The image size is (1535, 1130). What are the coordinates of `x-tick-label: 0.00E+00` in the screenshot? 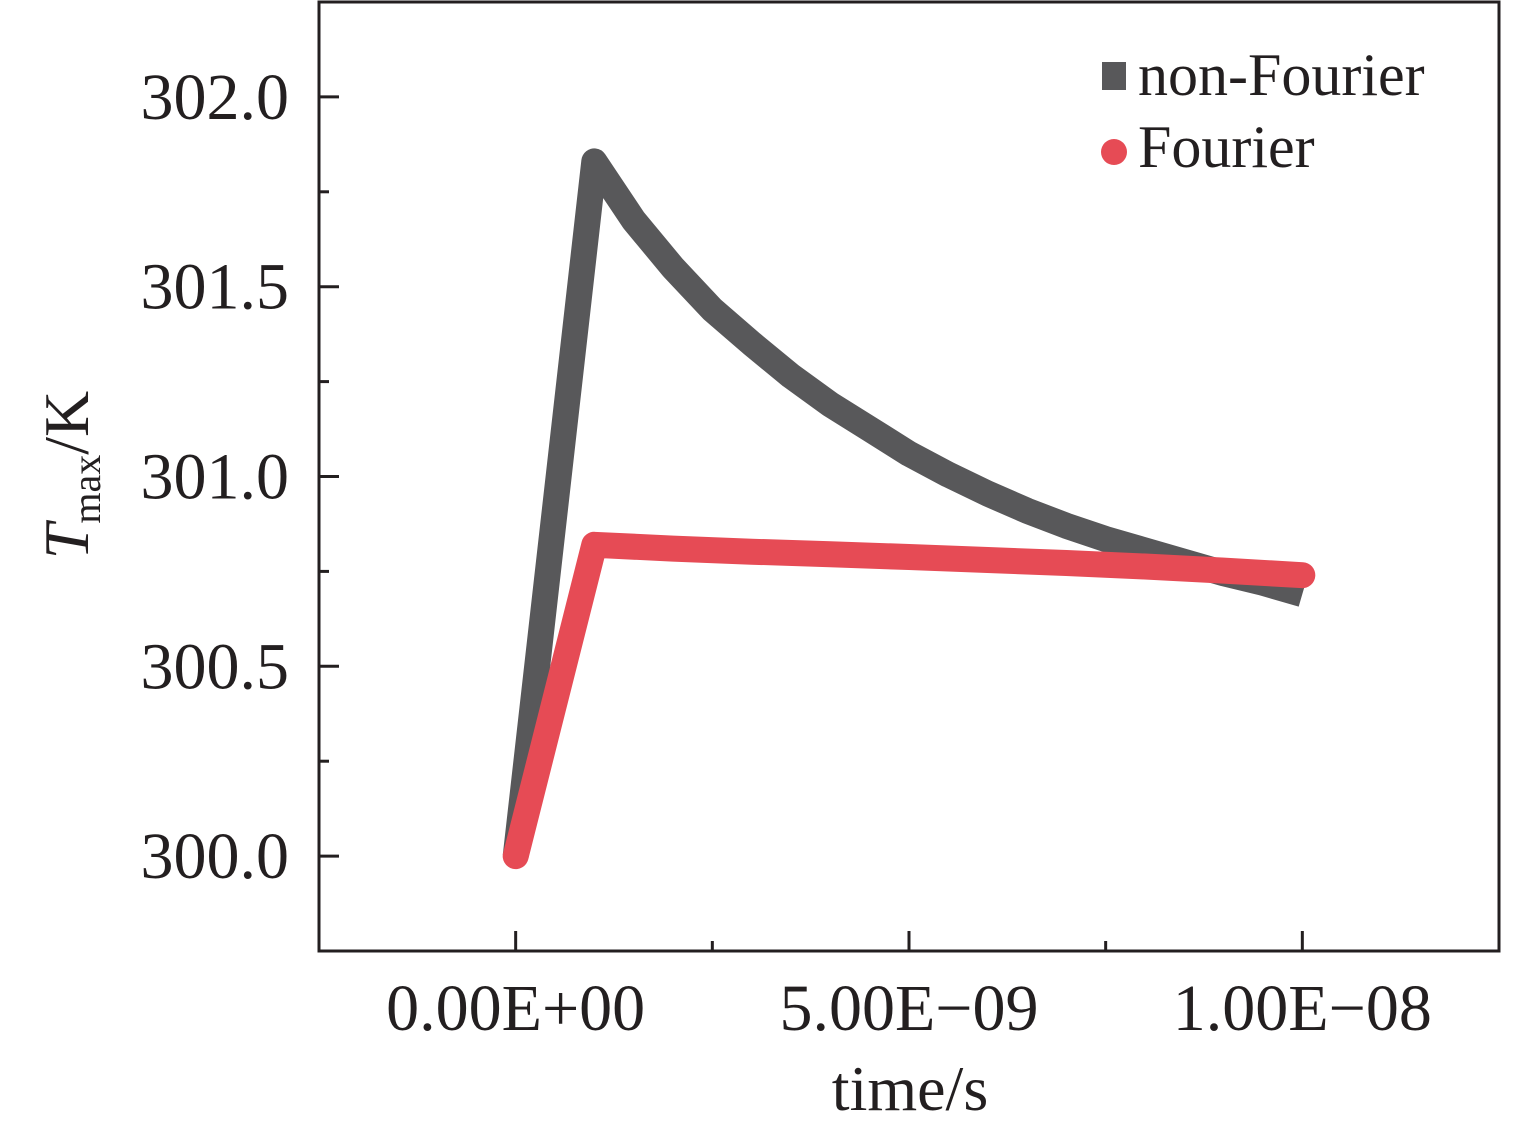 It's located at (515, 1008).